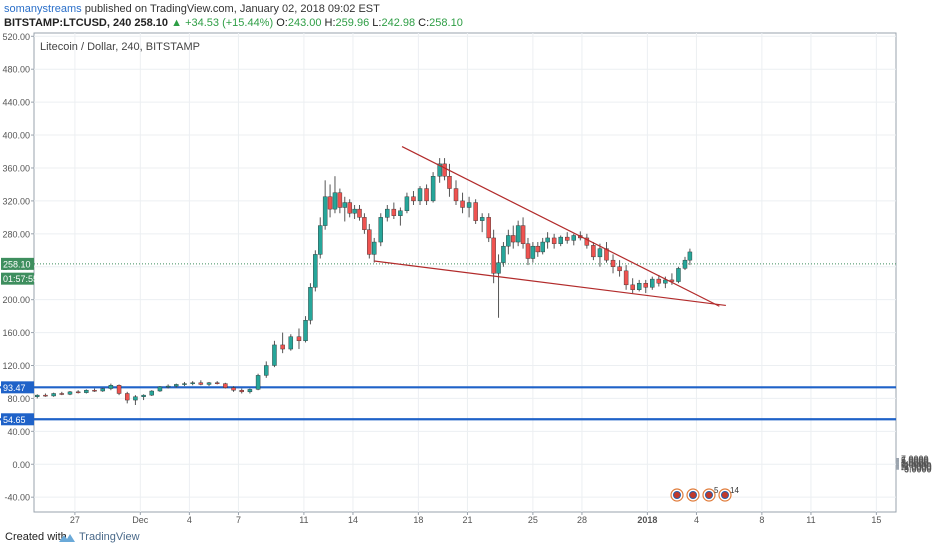 This screenshot has height=550, width=932. I want to click on x-tick-label: 4, so click(696, 520).